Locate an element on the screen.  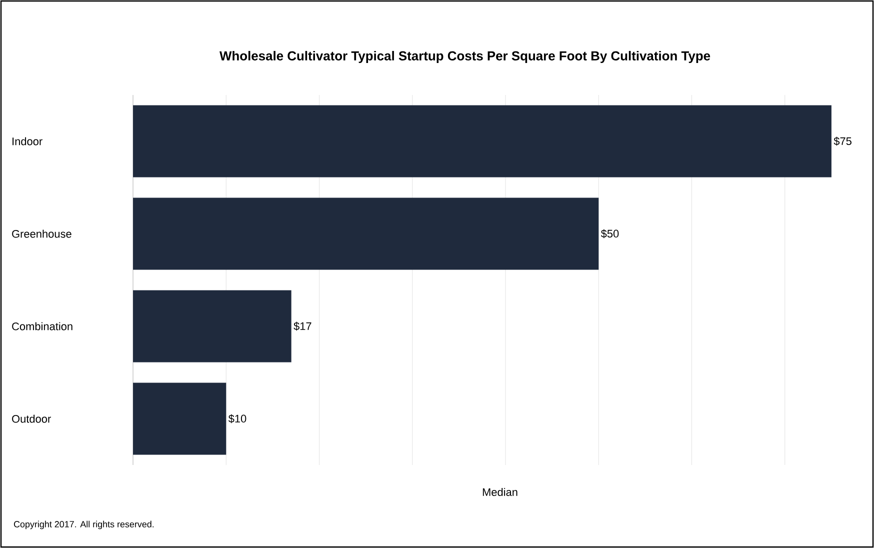
data-label: $75 is located at coordinates (843, 141).